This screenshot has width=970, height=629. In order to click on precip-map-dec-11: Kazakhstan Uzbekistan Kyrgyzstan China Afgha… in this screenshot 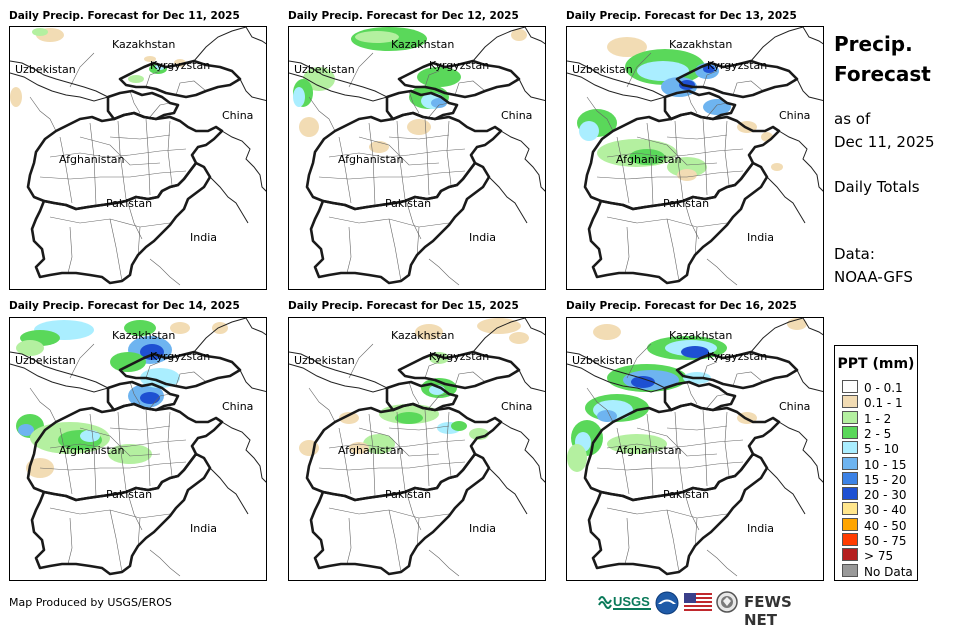, I will do `click(138, 158)`.